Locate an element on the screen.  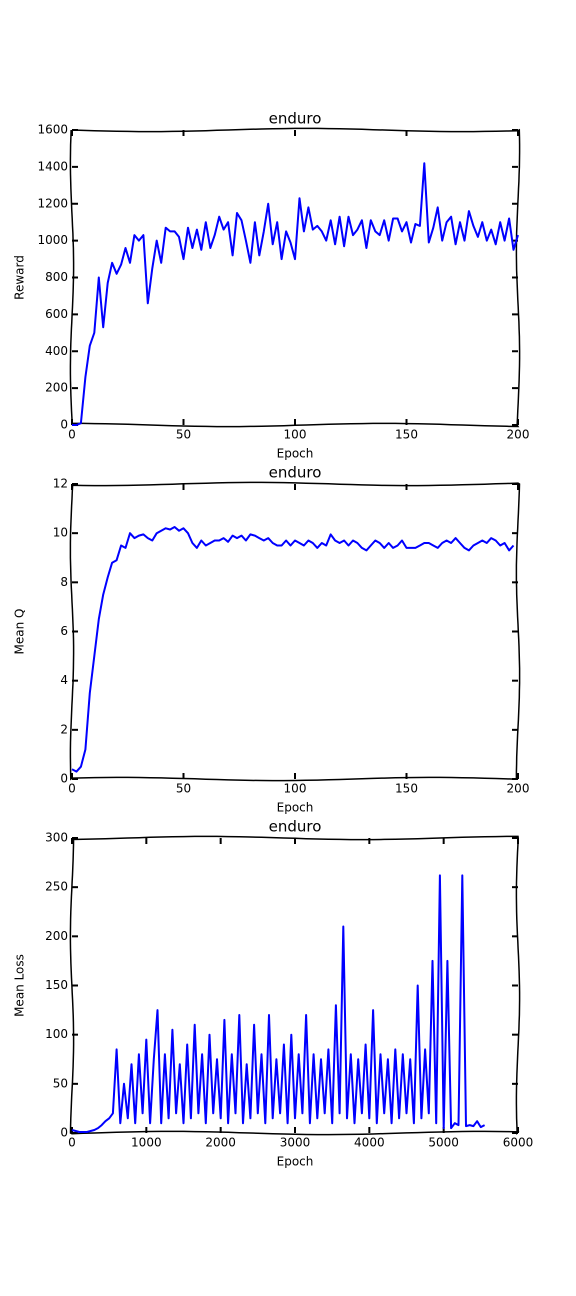
y-tick-label: 6 is located at coordinates (64, 631).